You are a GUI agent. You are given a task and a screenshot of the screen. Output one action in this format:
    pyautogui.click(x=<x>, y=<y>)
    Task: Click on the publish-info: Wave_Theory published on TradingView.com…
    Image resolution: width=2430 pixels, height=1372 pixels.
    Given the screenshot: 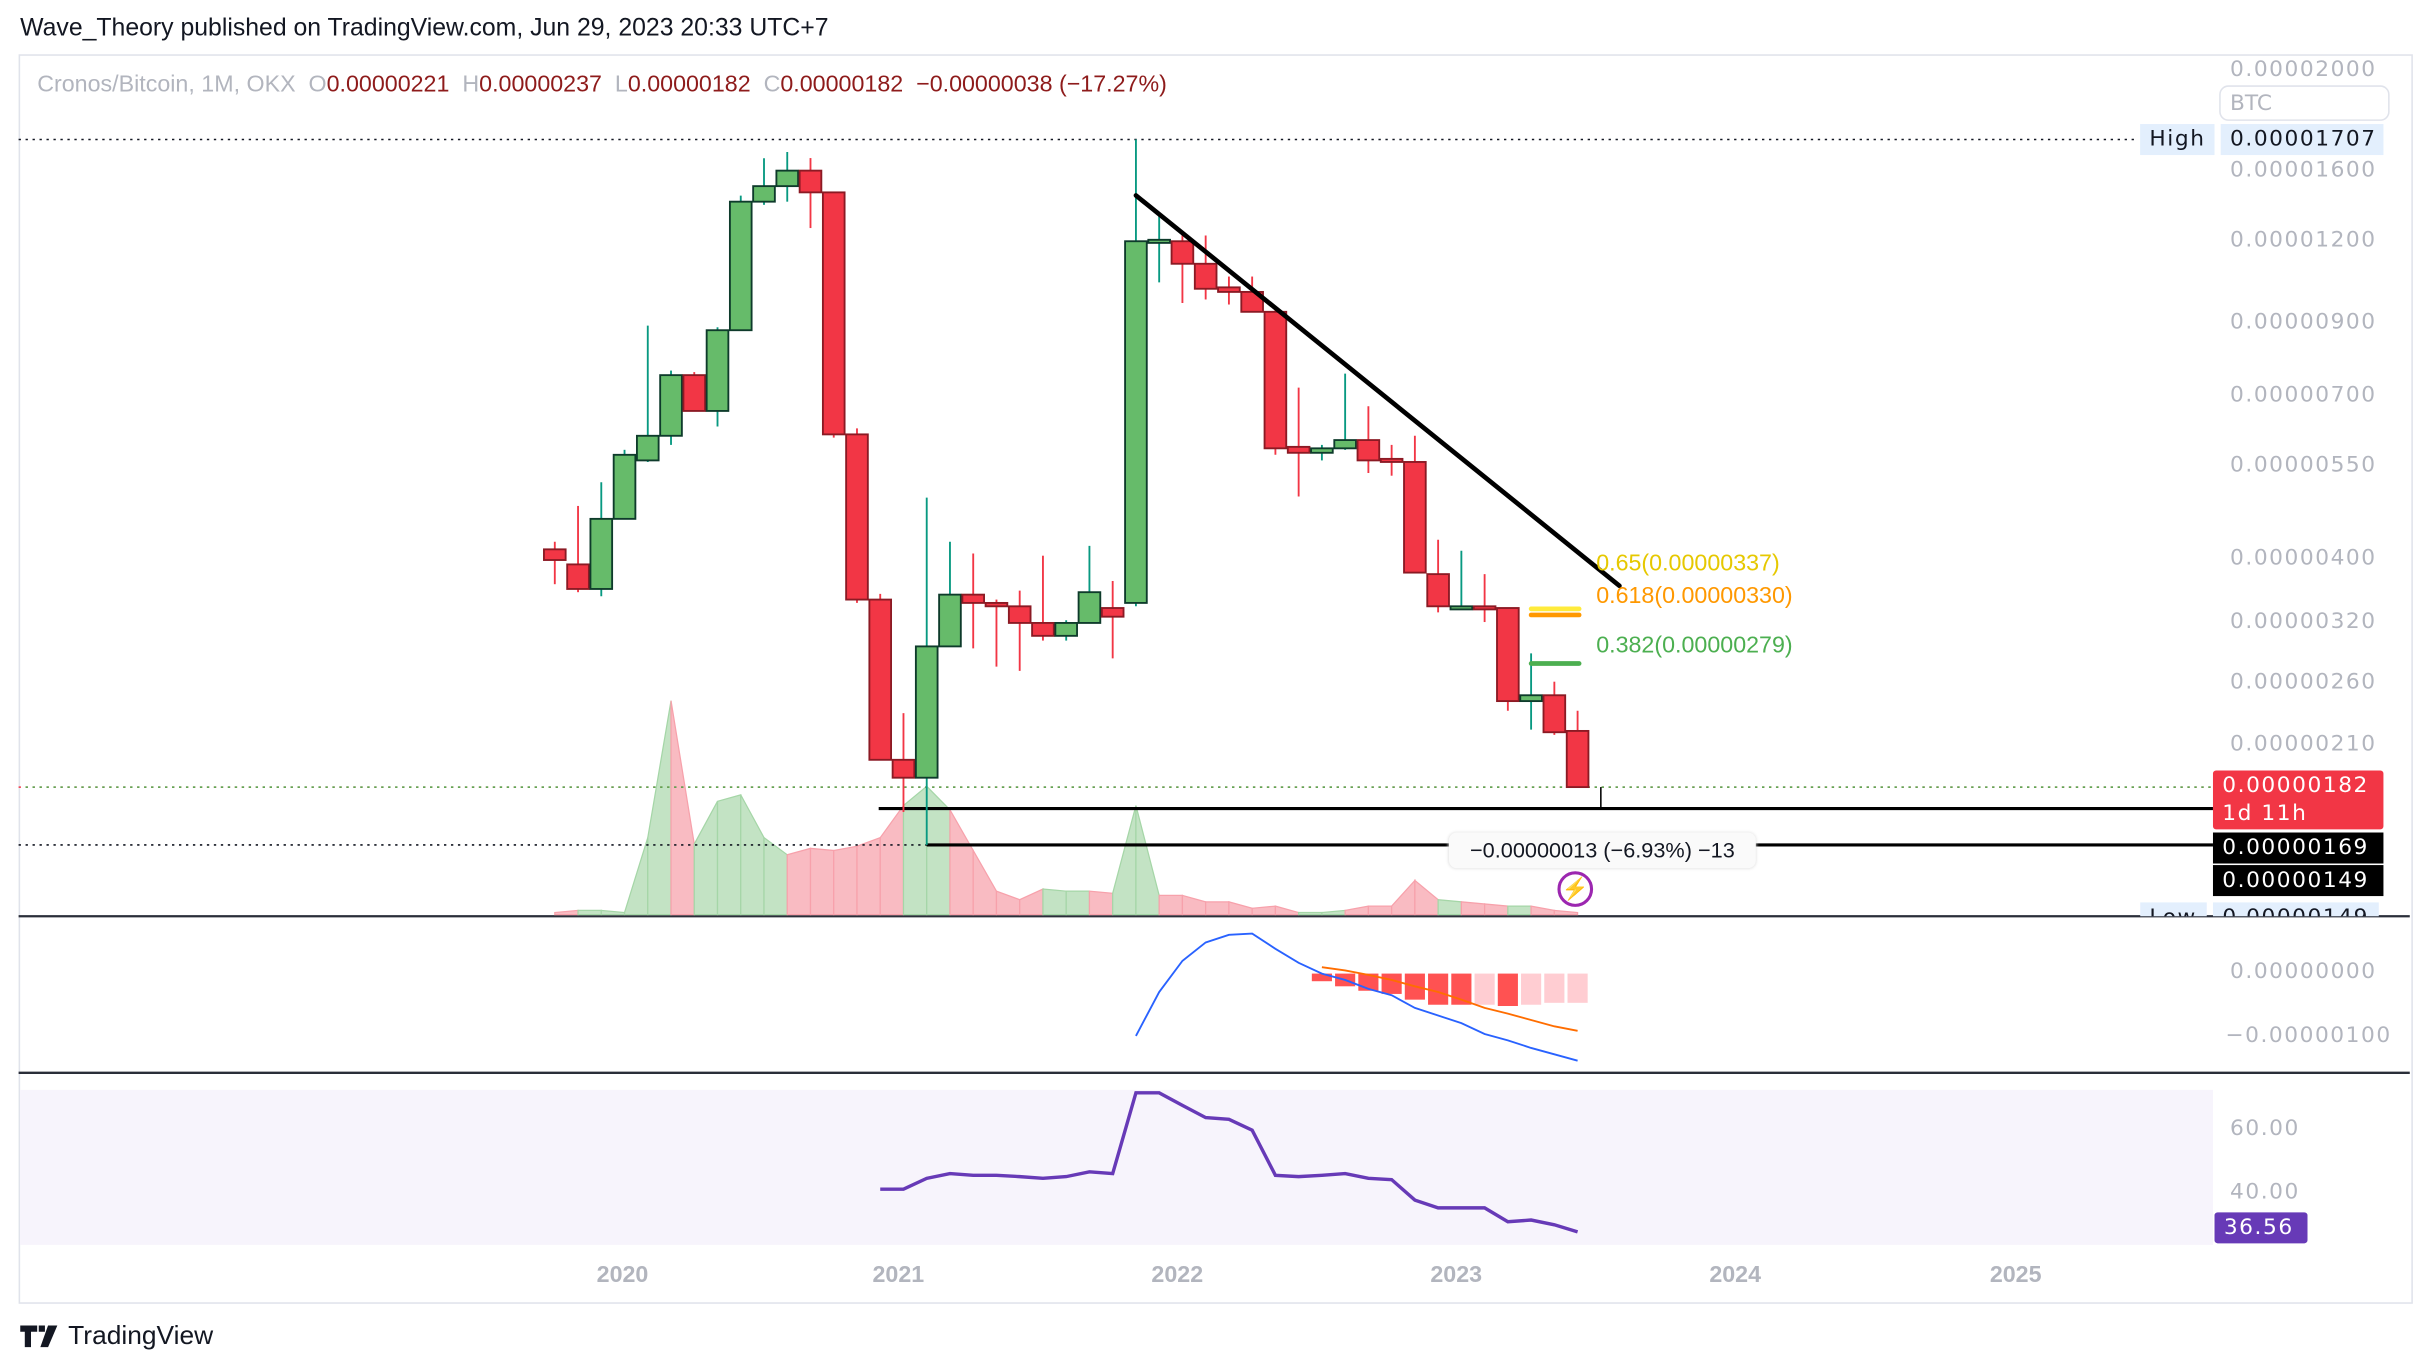 What is the action you would take?
    pyautogui.click(x=424, y=28)
    